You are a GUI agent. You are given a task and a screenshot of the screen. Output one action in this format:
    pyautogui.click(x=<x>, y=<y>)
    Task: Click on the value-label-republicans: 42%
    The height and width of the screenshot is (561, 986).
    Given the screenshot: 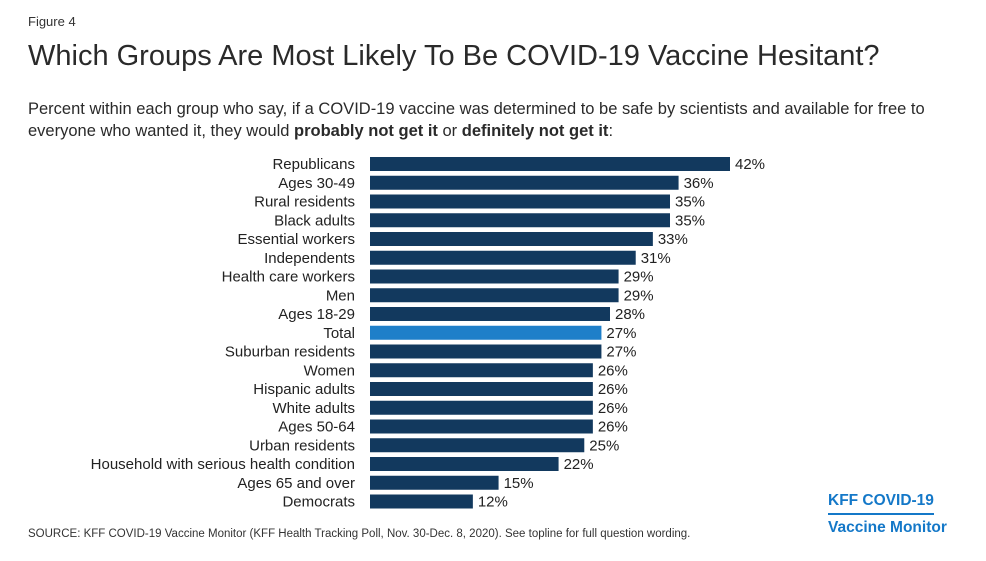 What is the action you would take?
    pyautogui.click(x=750, y=164)
    